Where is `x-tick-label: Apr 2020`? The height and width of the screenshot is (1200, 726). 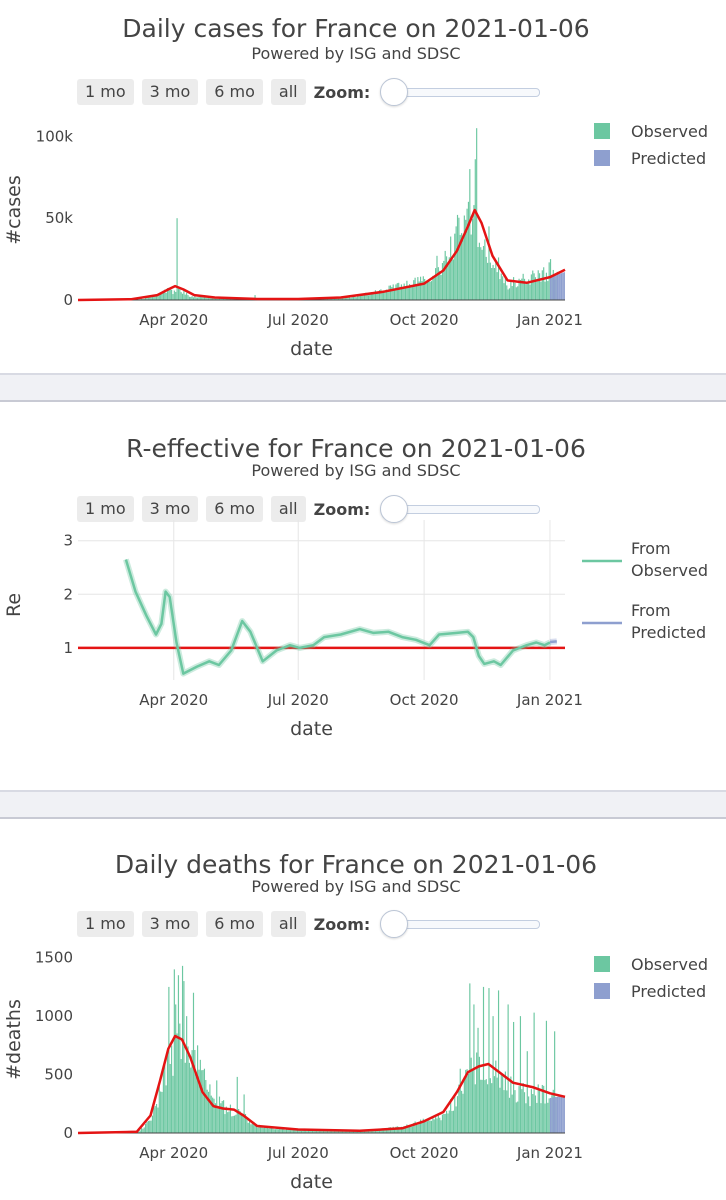
x-tick-label: Apr 2020 is located at coordinates (173, 700).